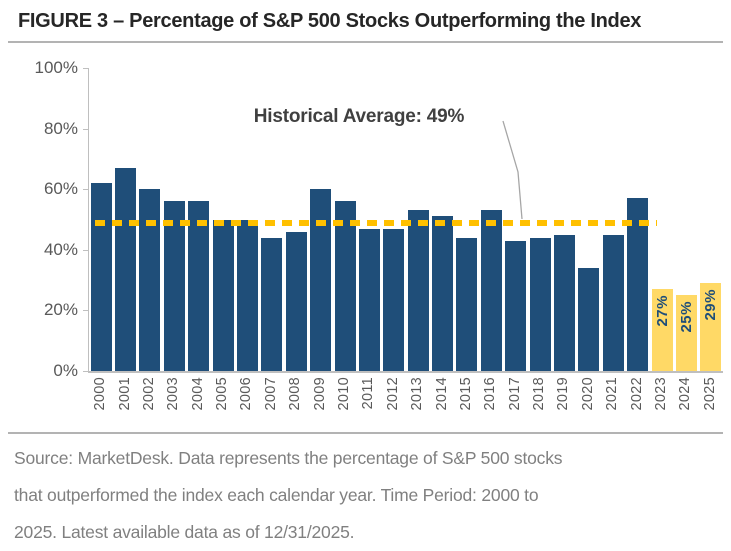 The width and height of the screenshot is (731, 551). What do you see at coordinates (392, 394) in the screenshot?
I see `x-tick-label-2012: 2012` at bounding box center [392, 394].